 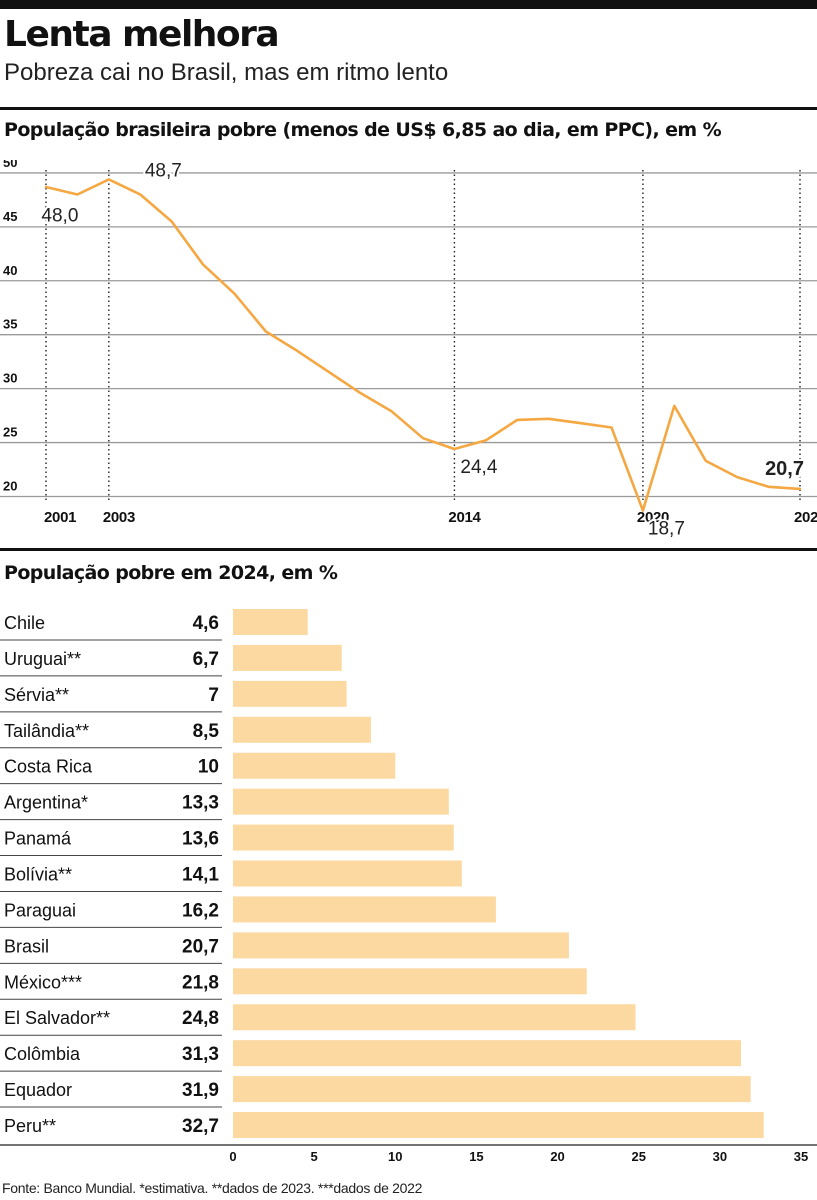 I want to click on y-tick-label: 30, so click(x=10, y=378).